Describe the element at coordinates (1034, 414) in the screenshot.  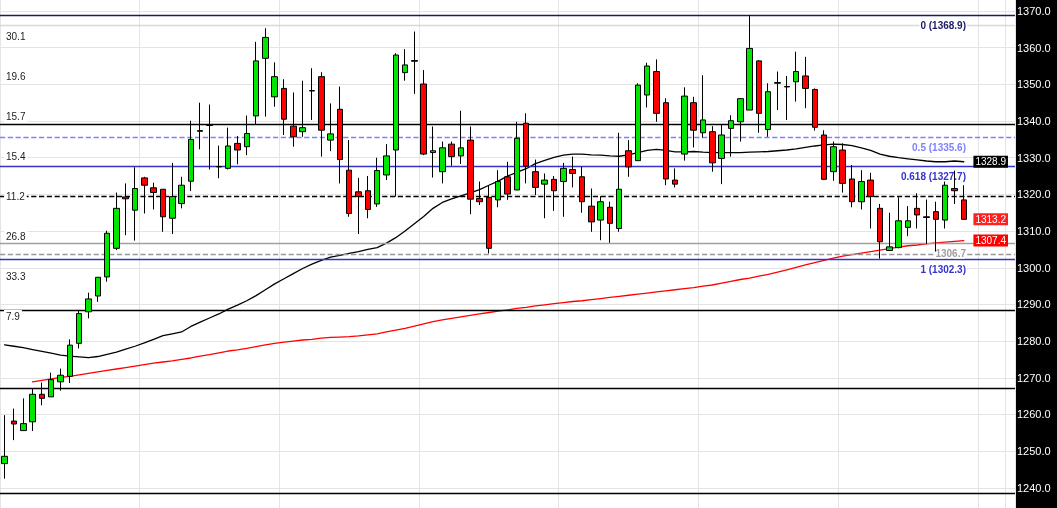
I see `y-tick-label: 1260.0` at that location.